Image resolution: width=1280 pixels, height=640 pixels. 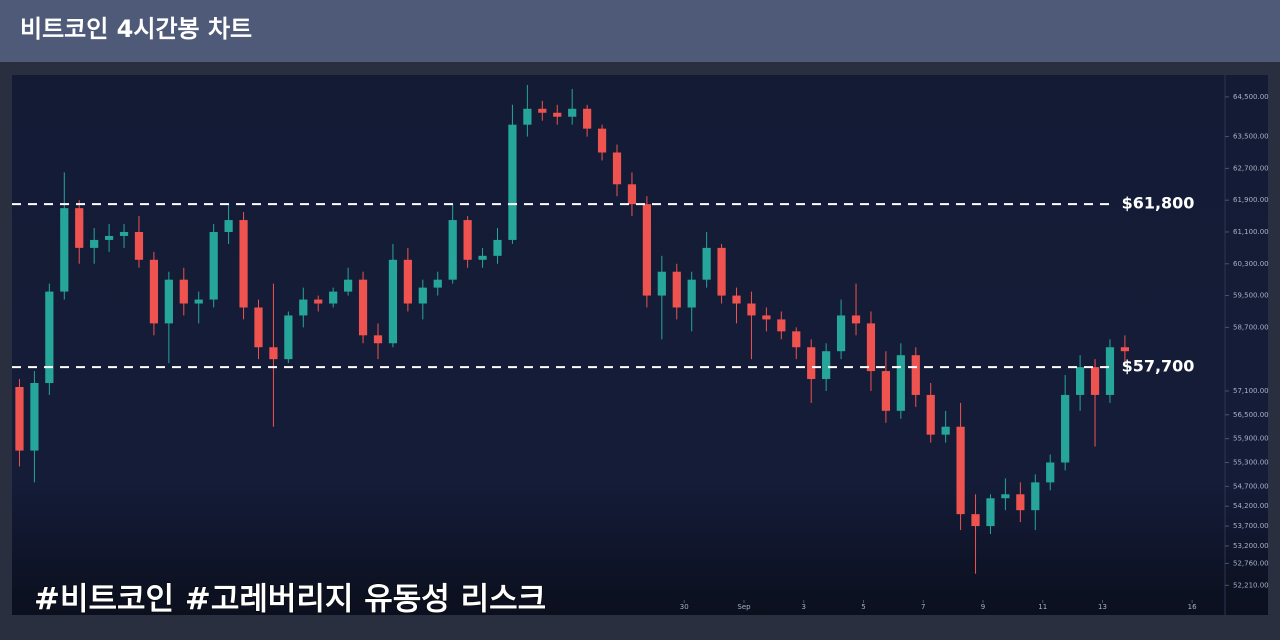 I want to click on x-tick-label: 3, so click(x=804, y=607).